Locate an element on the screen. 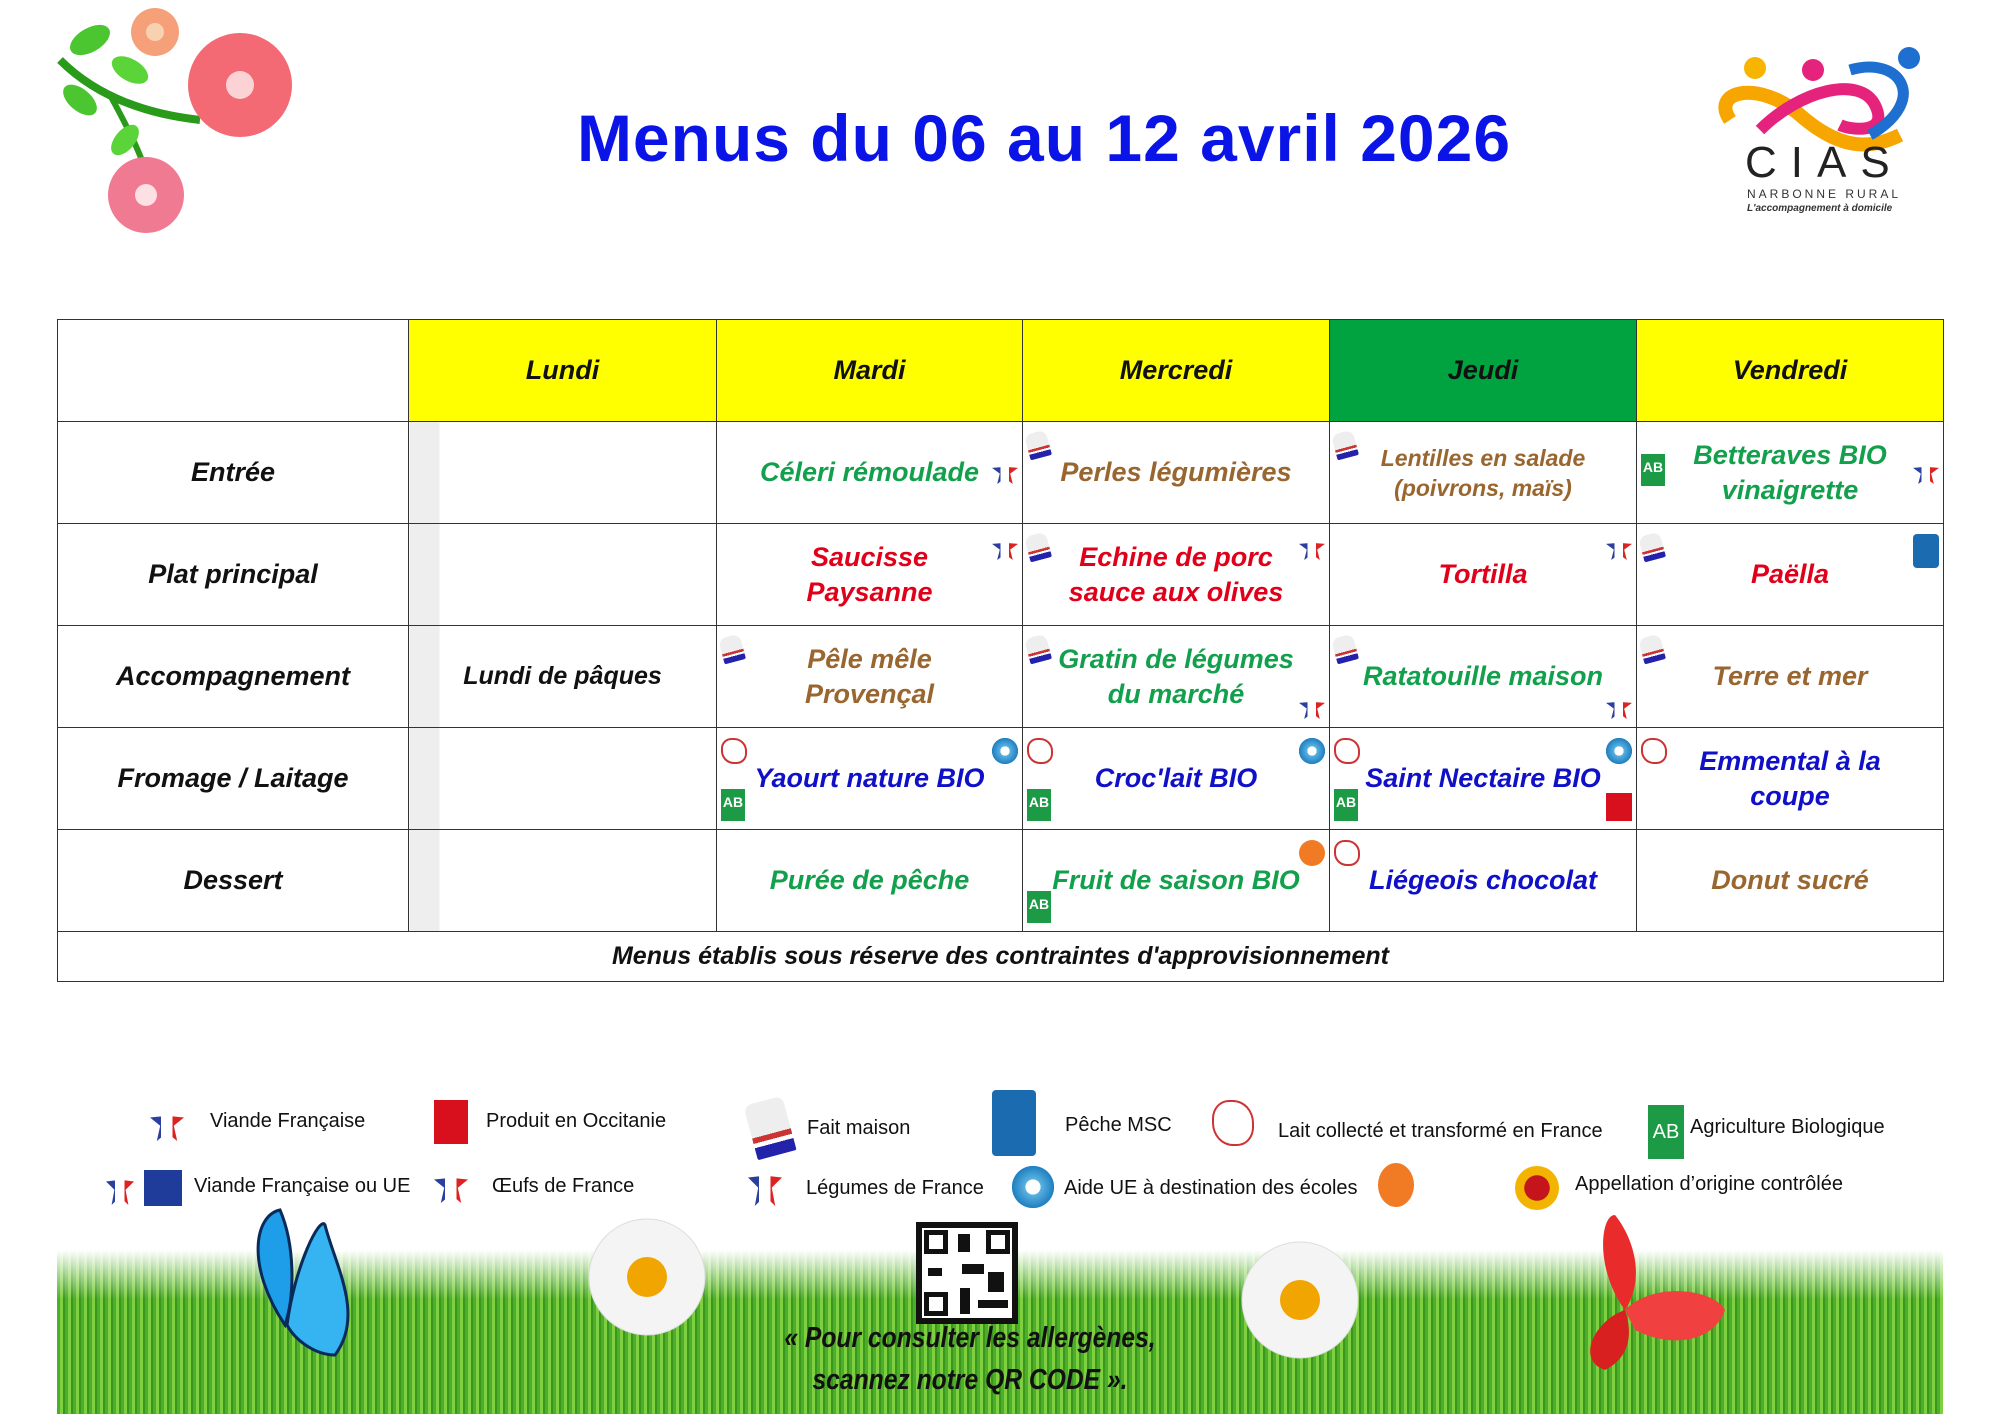 This screenshot has height=1414, width=2000. legend-label: Légumes de France is located at coordinates (895, 1188).